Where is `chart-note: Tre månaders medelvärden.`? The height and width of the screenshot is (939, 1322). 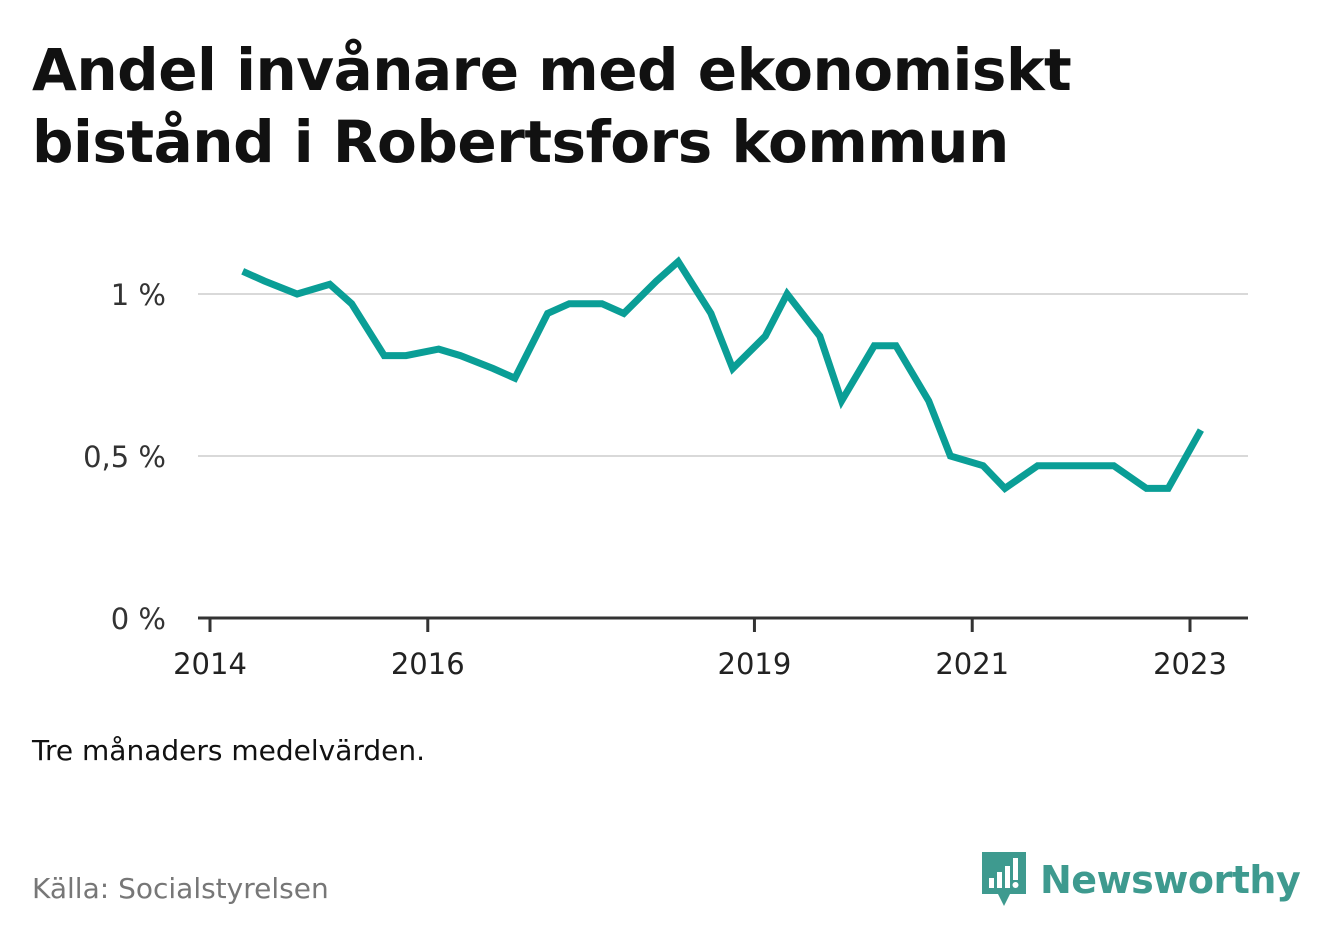 chart-note: Tre månaders medelvärden. is located at coordinates (229, 750).